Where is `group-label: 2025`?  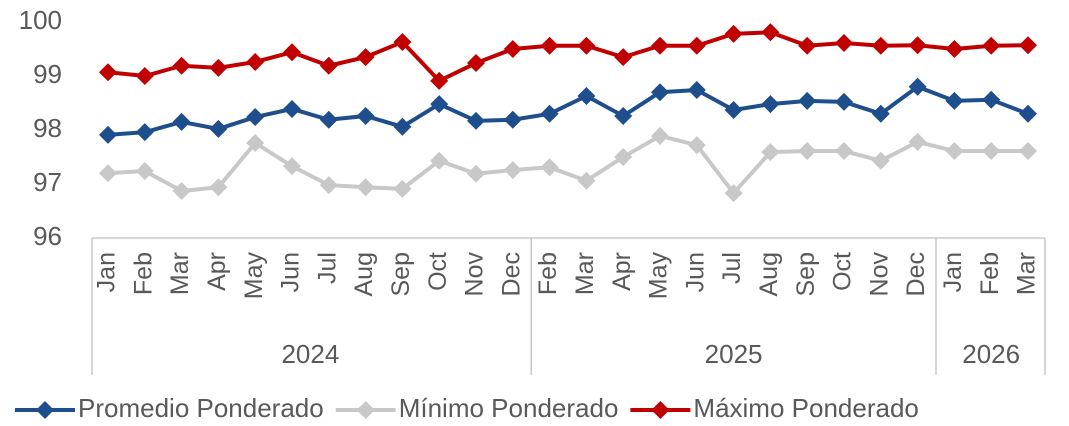 group-label: 2025 is located at coordinates (734, 354).